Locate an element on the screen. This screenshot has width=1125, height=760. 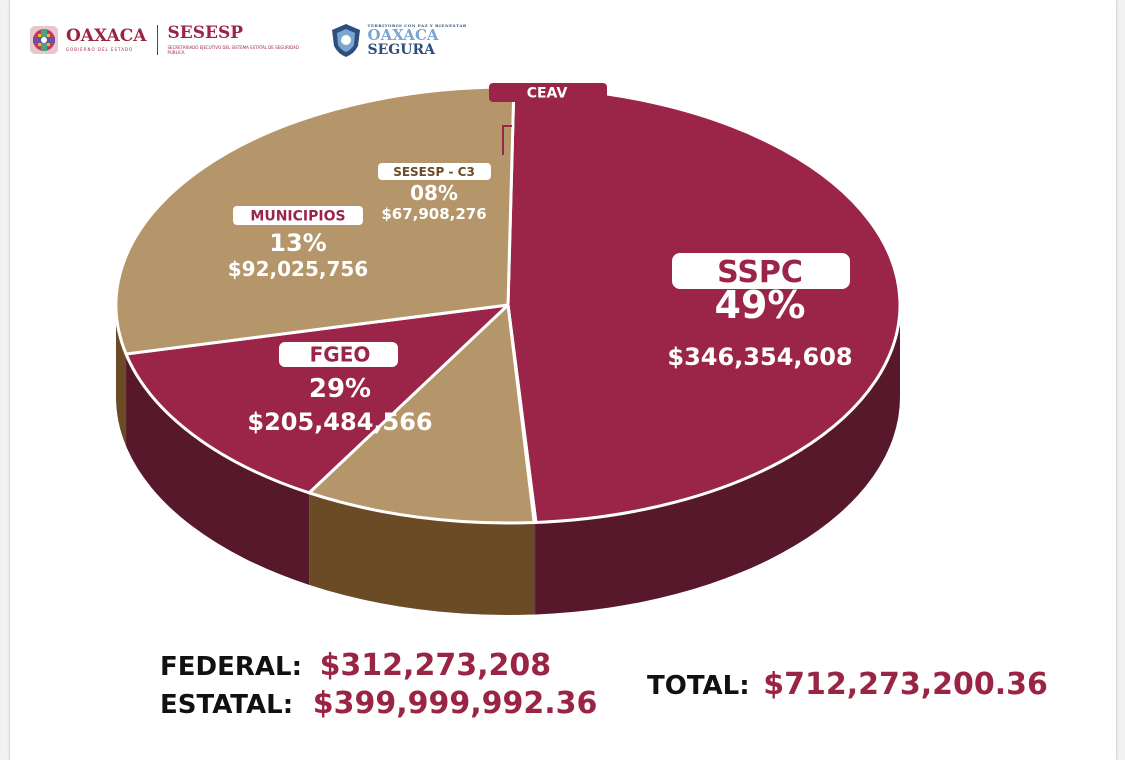
label-pill-fgeo is located at coordinates (338, 354).